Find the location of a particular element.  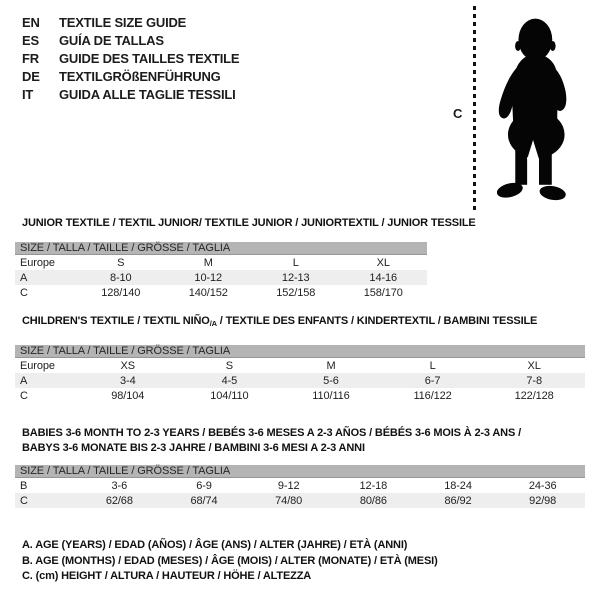

language-code: FR is located at coordinates (30, 58).